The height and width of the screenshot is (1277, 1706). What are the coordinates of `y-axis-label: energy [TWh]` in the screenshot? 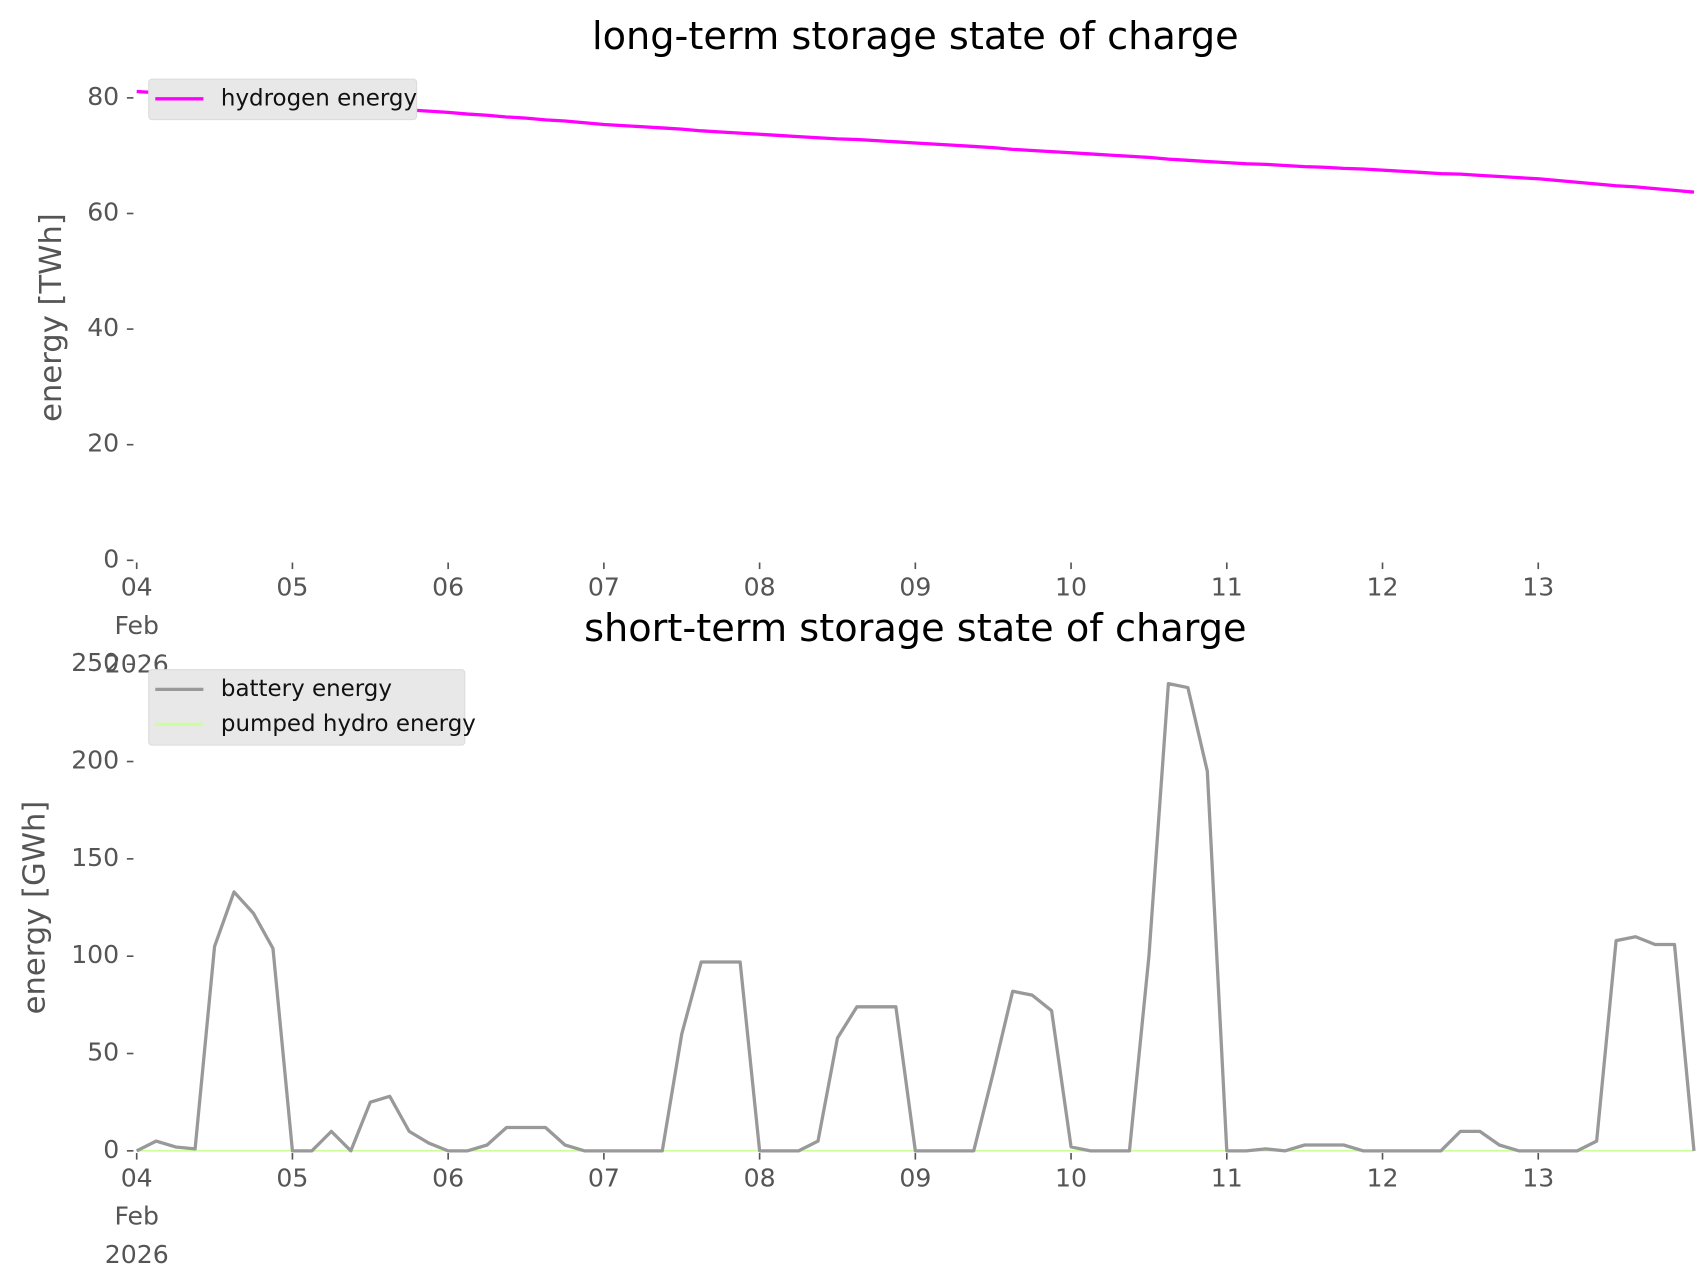 It's located at (51, 317).